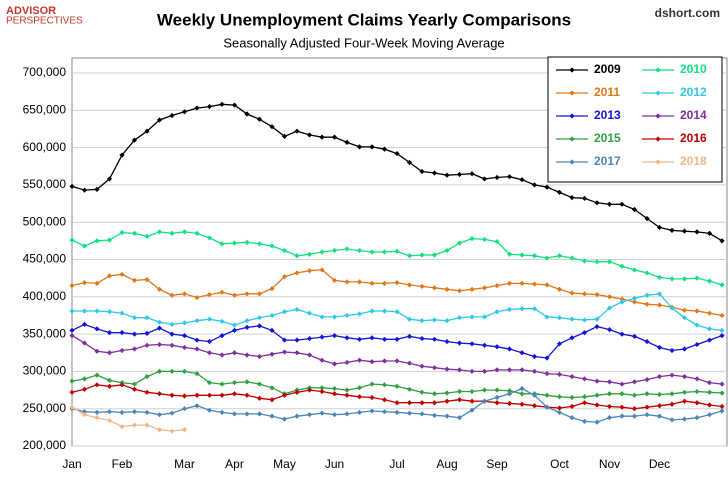 The image size is (728, 480). I want to click on legend-label: 2016, so click(693, 138).